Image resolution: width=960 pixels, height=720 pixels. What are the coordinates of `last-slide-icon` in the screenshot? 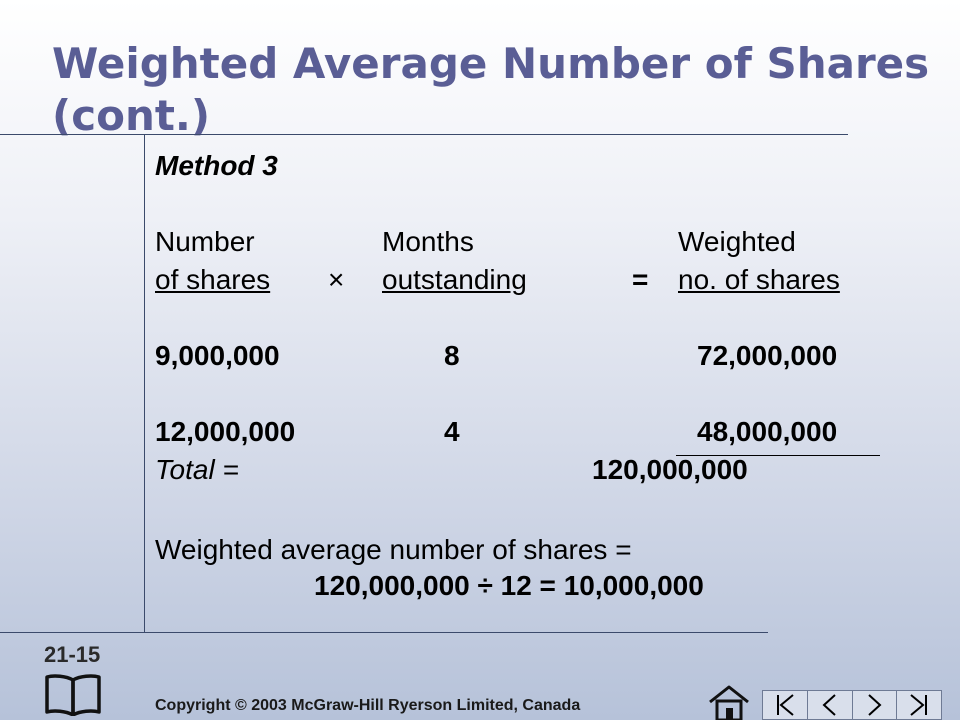 It's located at (919, 705).